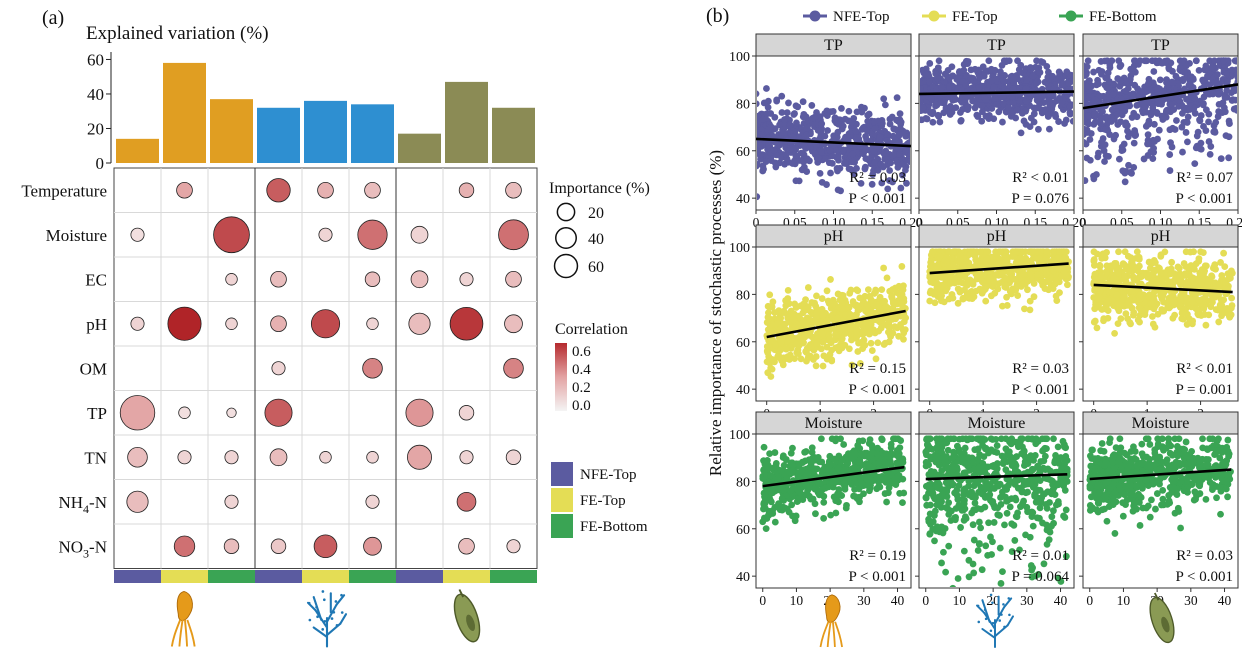  Describe the element at coordinates (596, 213) in the screenshot. I see `importance-legend-label-20: 20` at that location.